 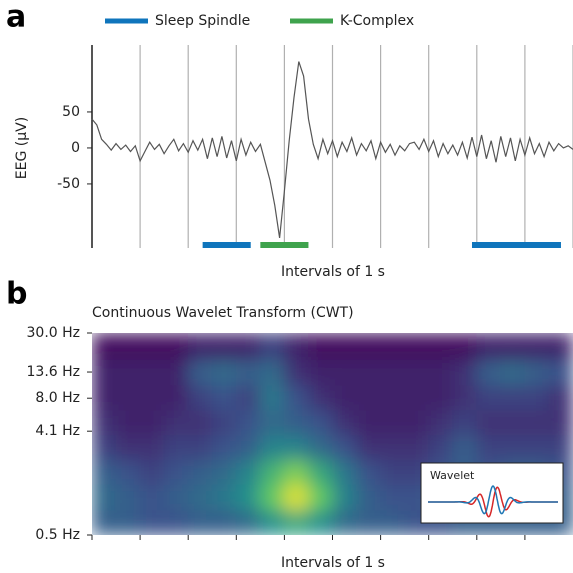 I want to click on x-axis-label: Intervals of 1 s, so click(x=333, y=272).